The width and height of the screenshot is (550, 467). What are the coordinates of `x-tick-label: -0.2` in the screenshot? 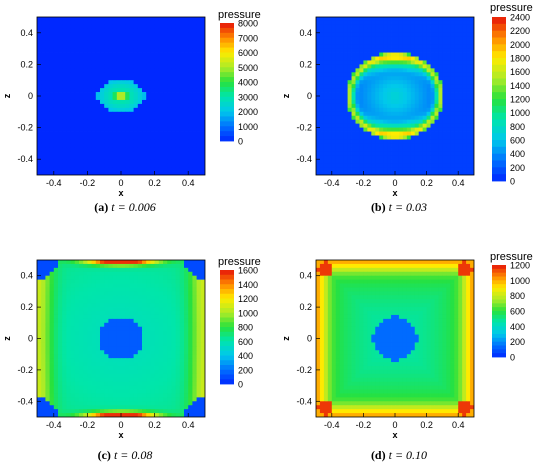 It's located at (88, 425).